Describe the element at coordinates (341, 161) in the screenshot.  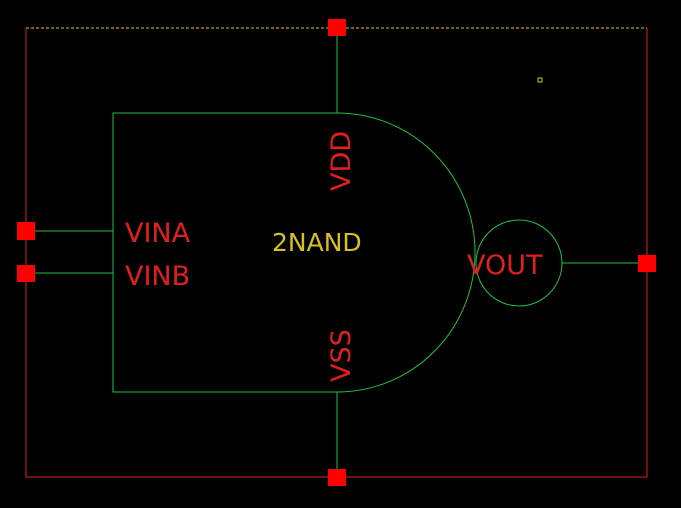
I see `vdd-label: VDD` at that location.